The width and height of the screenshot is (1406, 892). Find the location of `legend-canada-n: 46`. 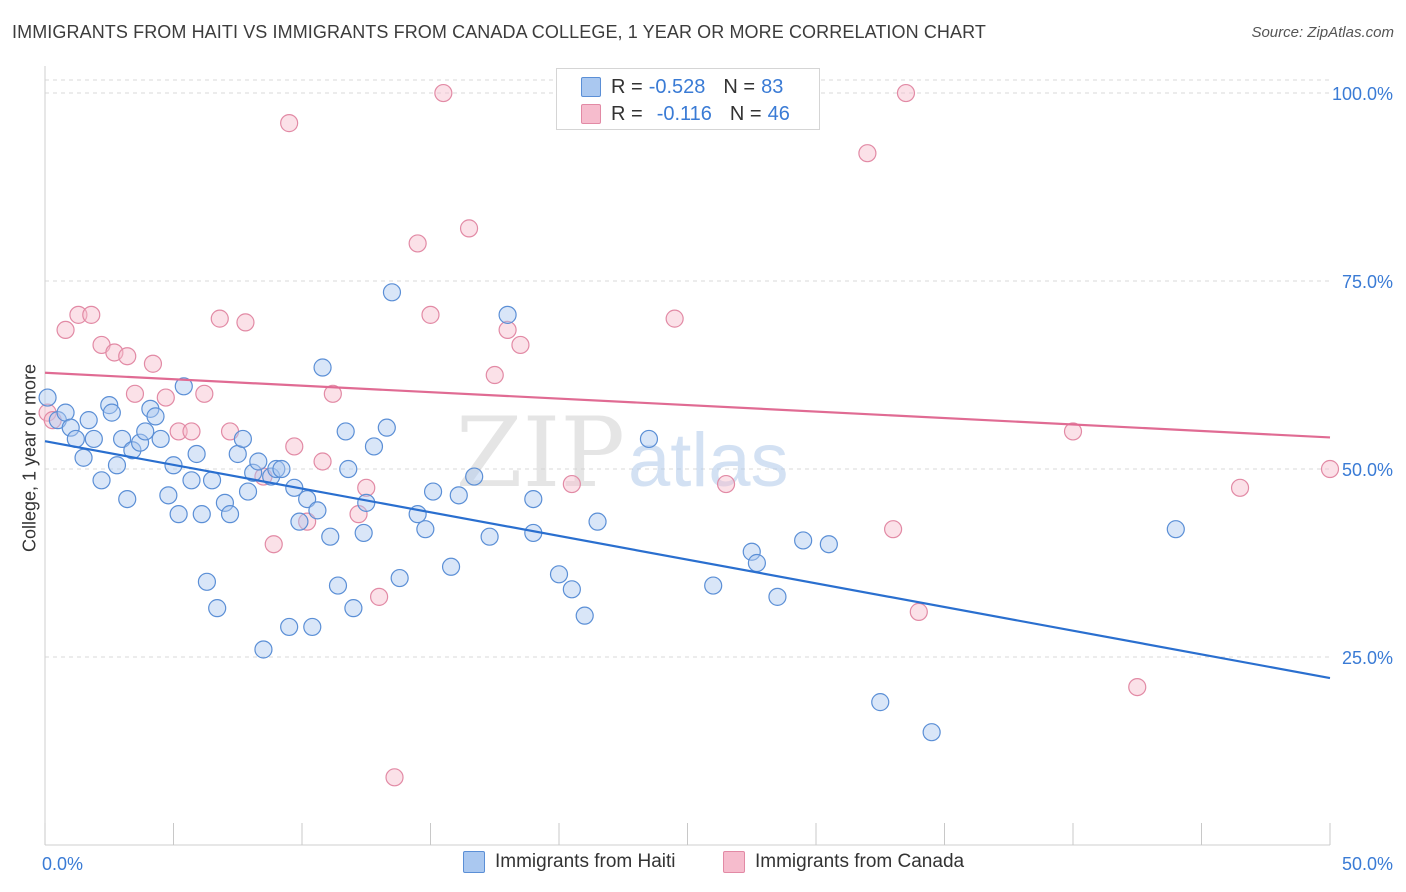

legend-canada-n: 46 is located at coordinates (778, 113).